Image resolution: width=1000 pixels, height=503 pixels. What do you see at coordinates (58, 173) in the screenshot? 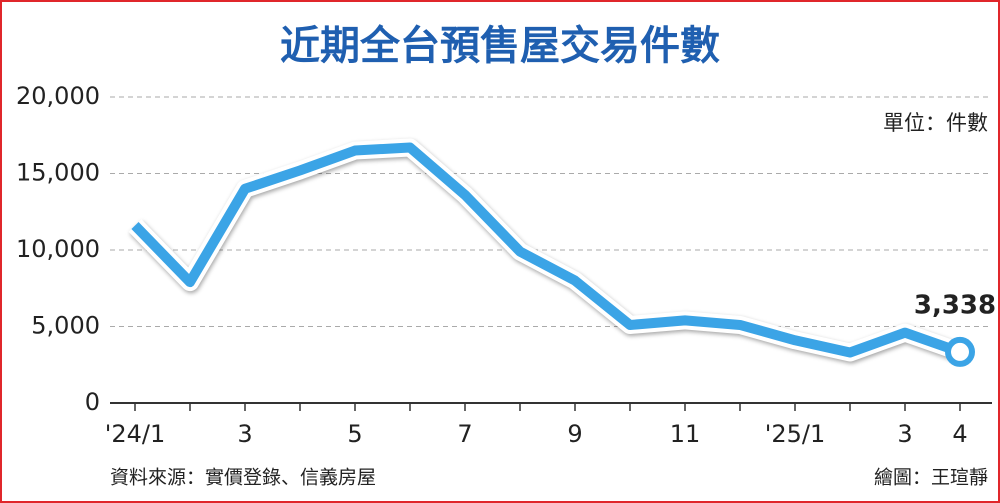
I see `y-tick-label: 15,000` at bounding box center [58, 173].